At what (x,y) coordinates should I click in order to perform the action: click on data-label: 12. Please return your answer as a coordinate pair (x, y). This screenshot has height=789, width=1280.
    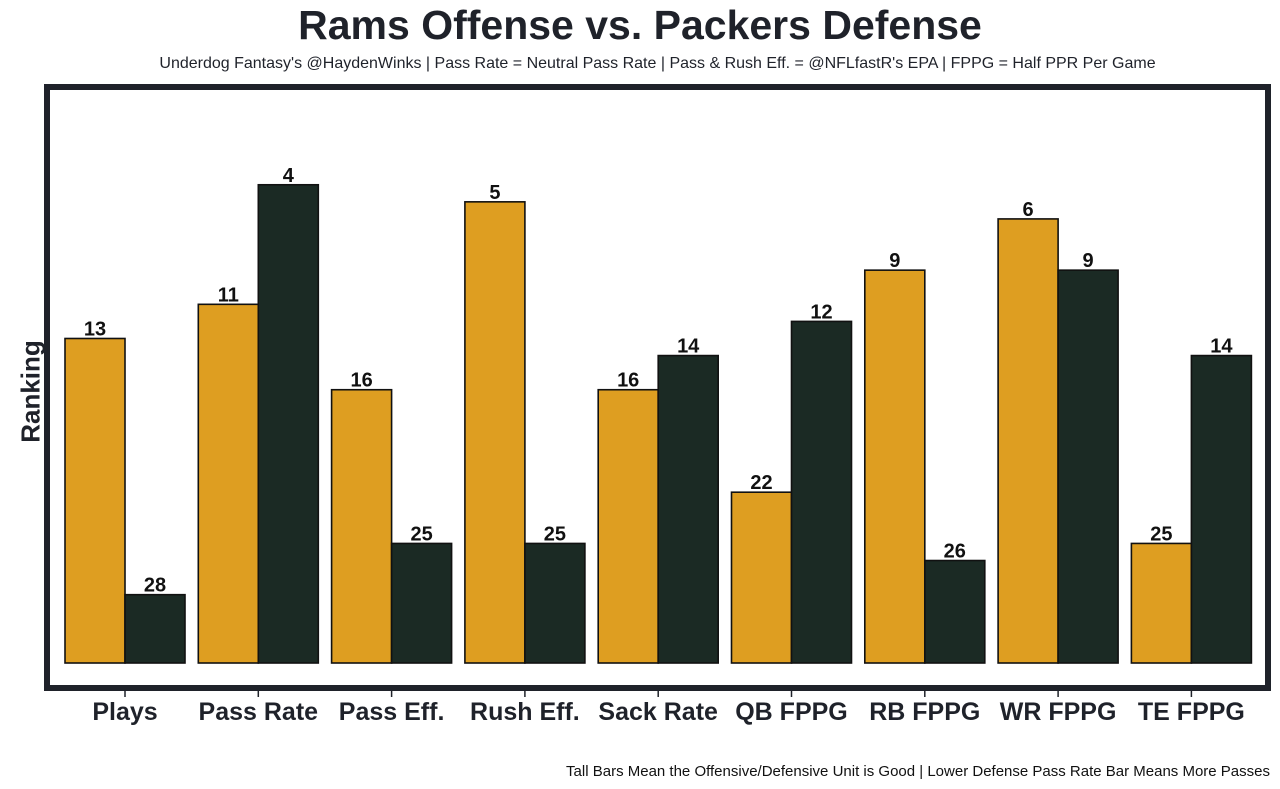
    Looking at the image, I should click on (821, 312).